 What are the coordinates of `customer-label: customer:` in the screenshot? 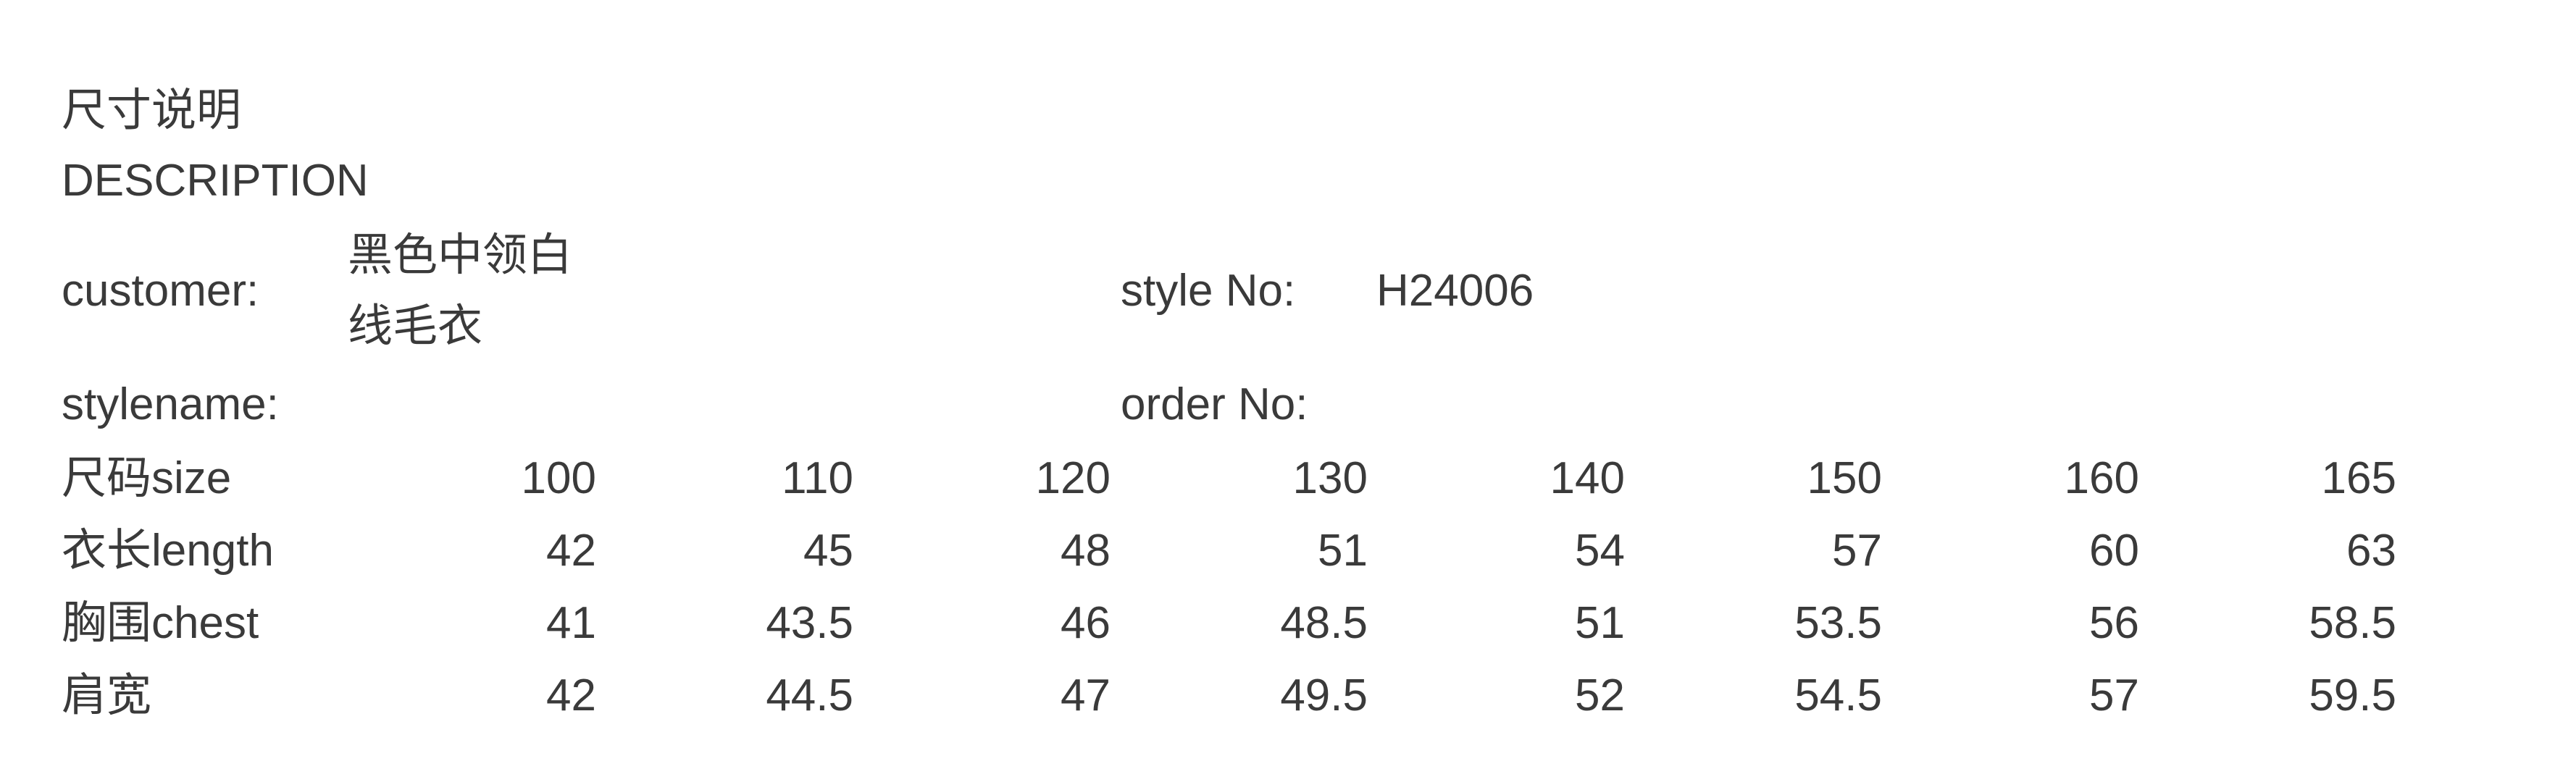 It's located at (160, 291).